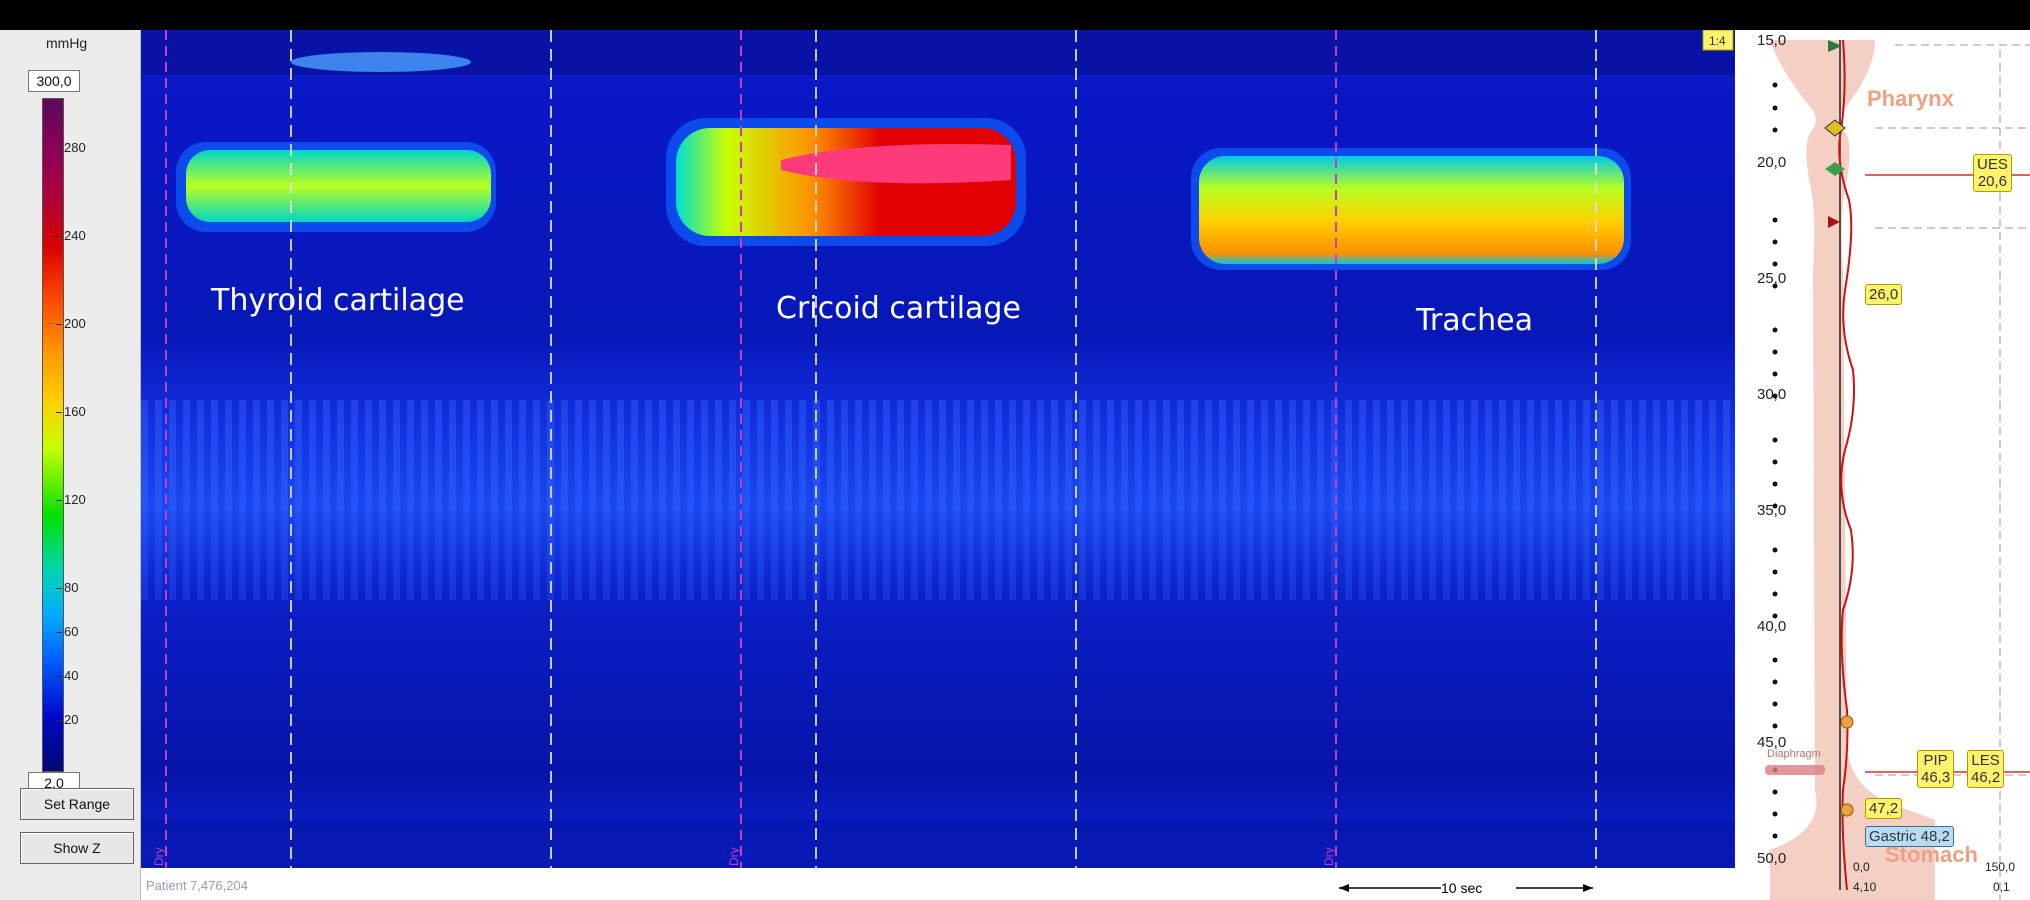 Image resolution: width=2030 pixels, height=900 pixels. What do you see at coordinates (1936, 777) in the screenshot?
I see `pip-tag-value: 46,3` at bounding box center [1936, 777].